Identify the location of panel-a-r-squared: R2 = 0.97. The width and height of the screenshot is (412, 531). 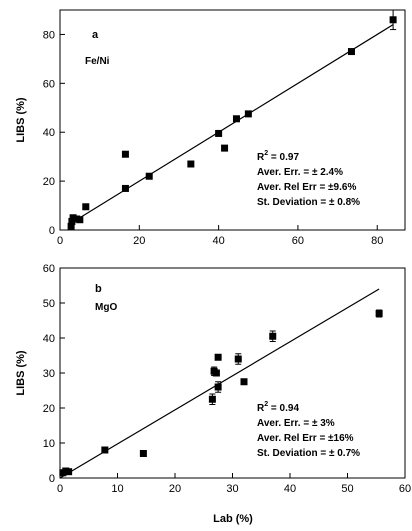
(278, 156).